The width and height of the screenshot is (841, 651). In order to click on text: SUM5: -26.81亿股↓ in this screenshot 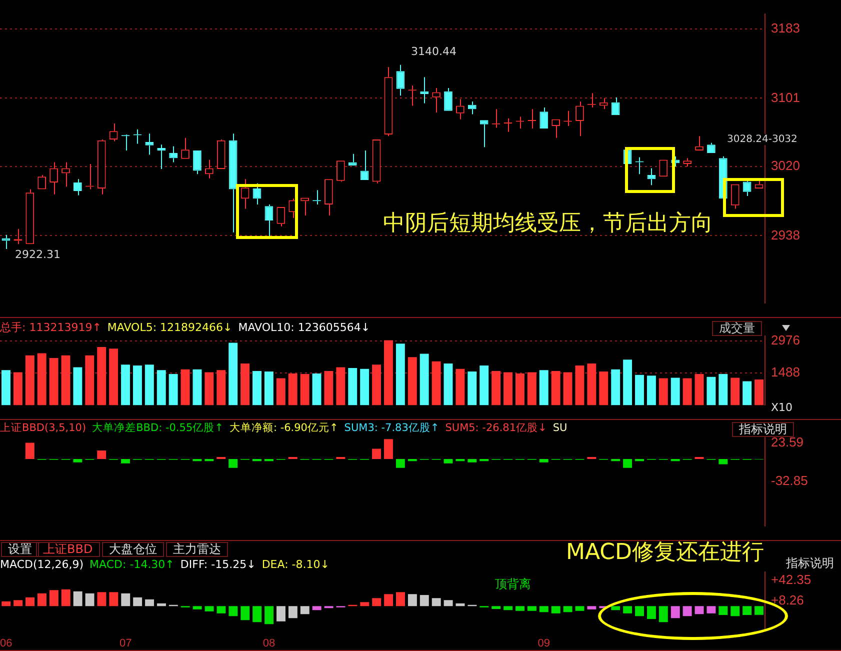, I will do `click(496, 428)`.